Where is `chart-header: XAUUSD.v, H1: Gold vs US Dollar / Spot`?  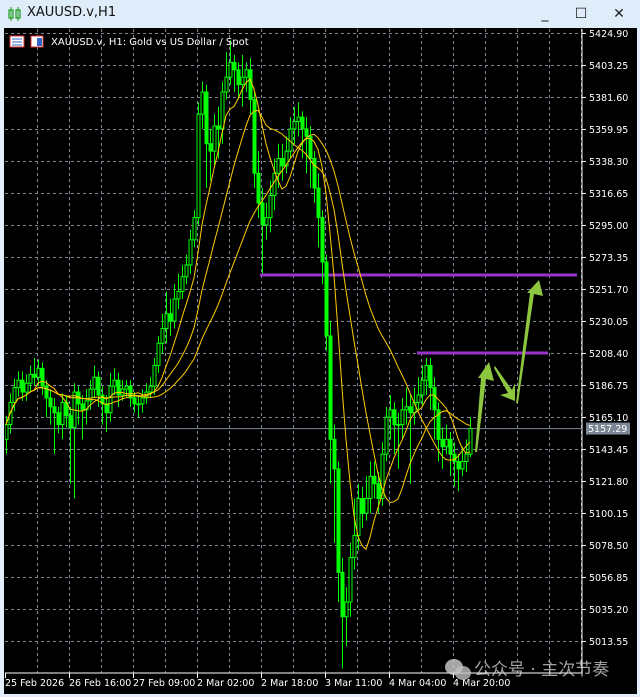
chart-header: XAUUSD.v, H1: Gold vs US Dollar / Spot is located at coordinates (129, 41).